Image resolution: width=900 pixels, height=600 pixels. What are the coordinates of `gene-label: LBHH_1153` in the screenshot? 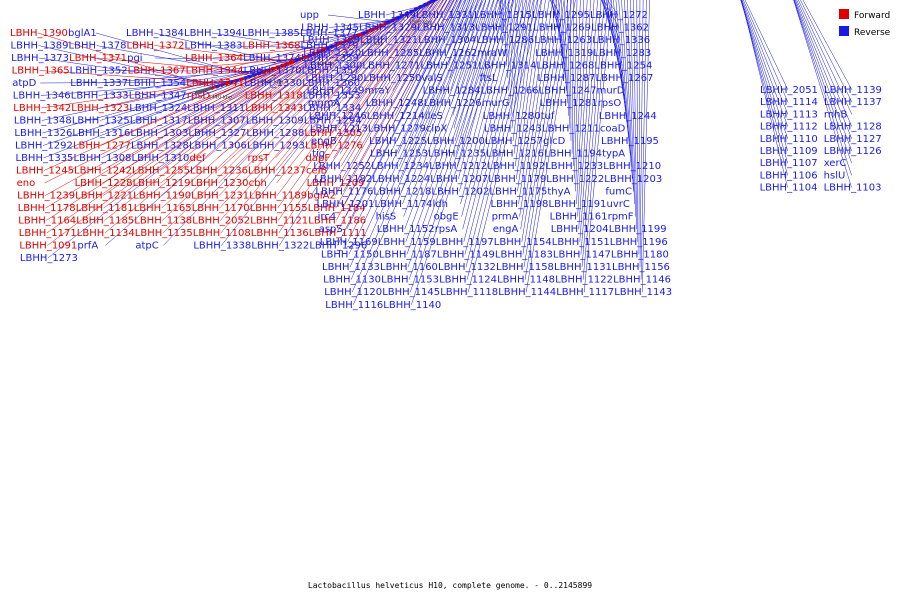 It's located at (410, 280).